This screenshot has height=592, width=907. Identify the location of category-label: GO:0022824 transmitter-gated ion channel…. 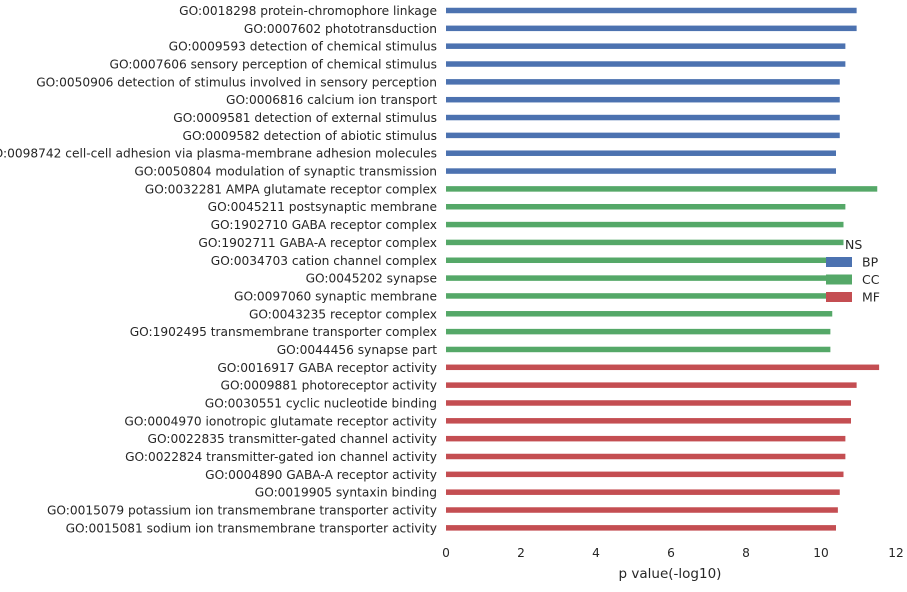
(281, 457).